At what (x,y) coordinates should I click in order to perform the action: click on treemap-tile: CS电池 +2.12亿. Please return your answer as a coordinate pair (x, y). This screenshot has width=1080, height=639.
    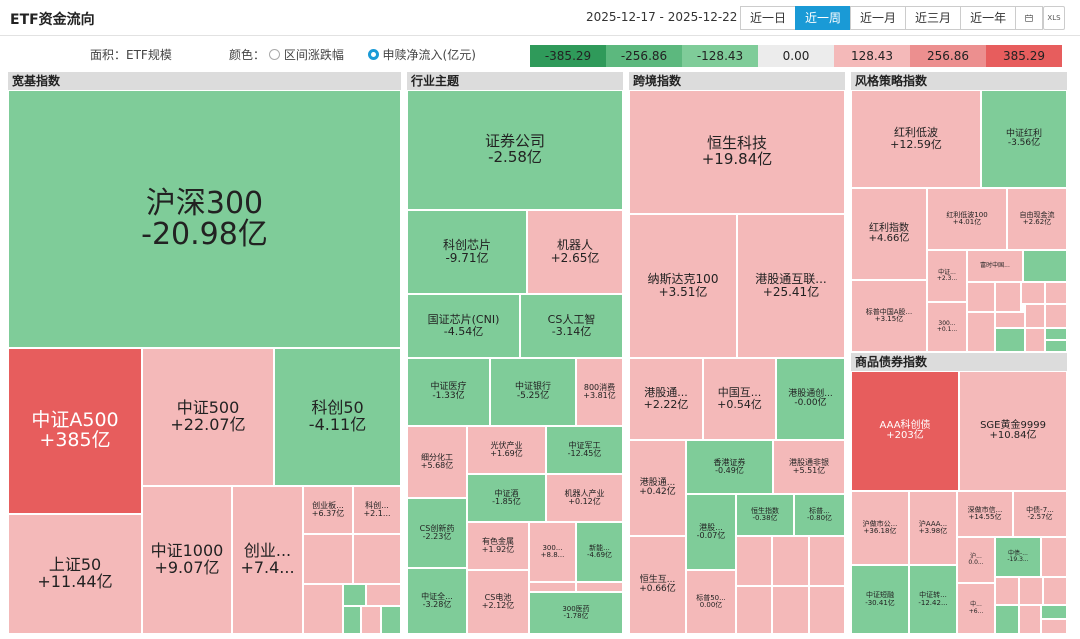
    Looking at the image, I should click on (498, 602).